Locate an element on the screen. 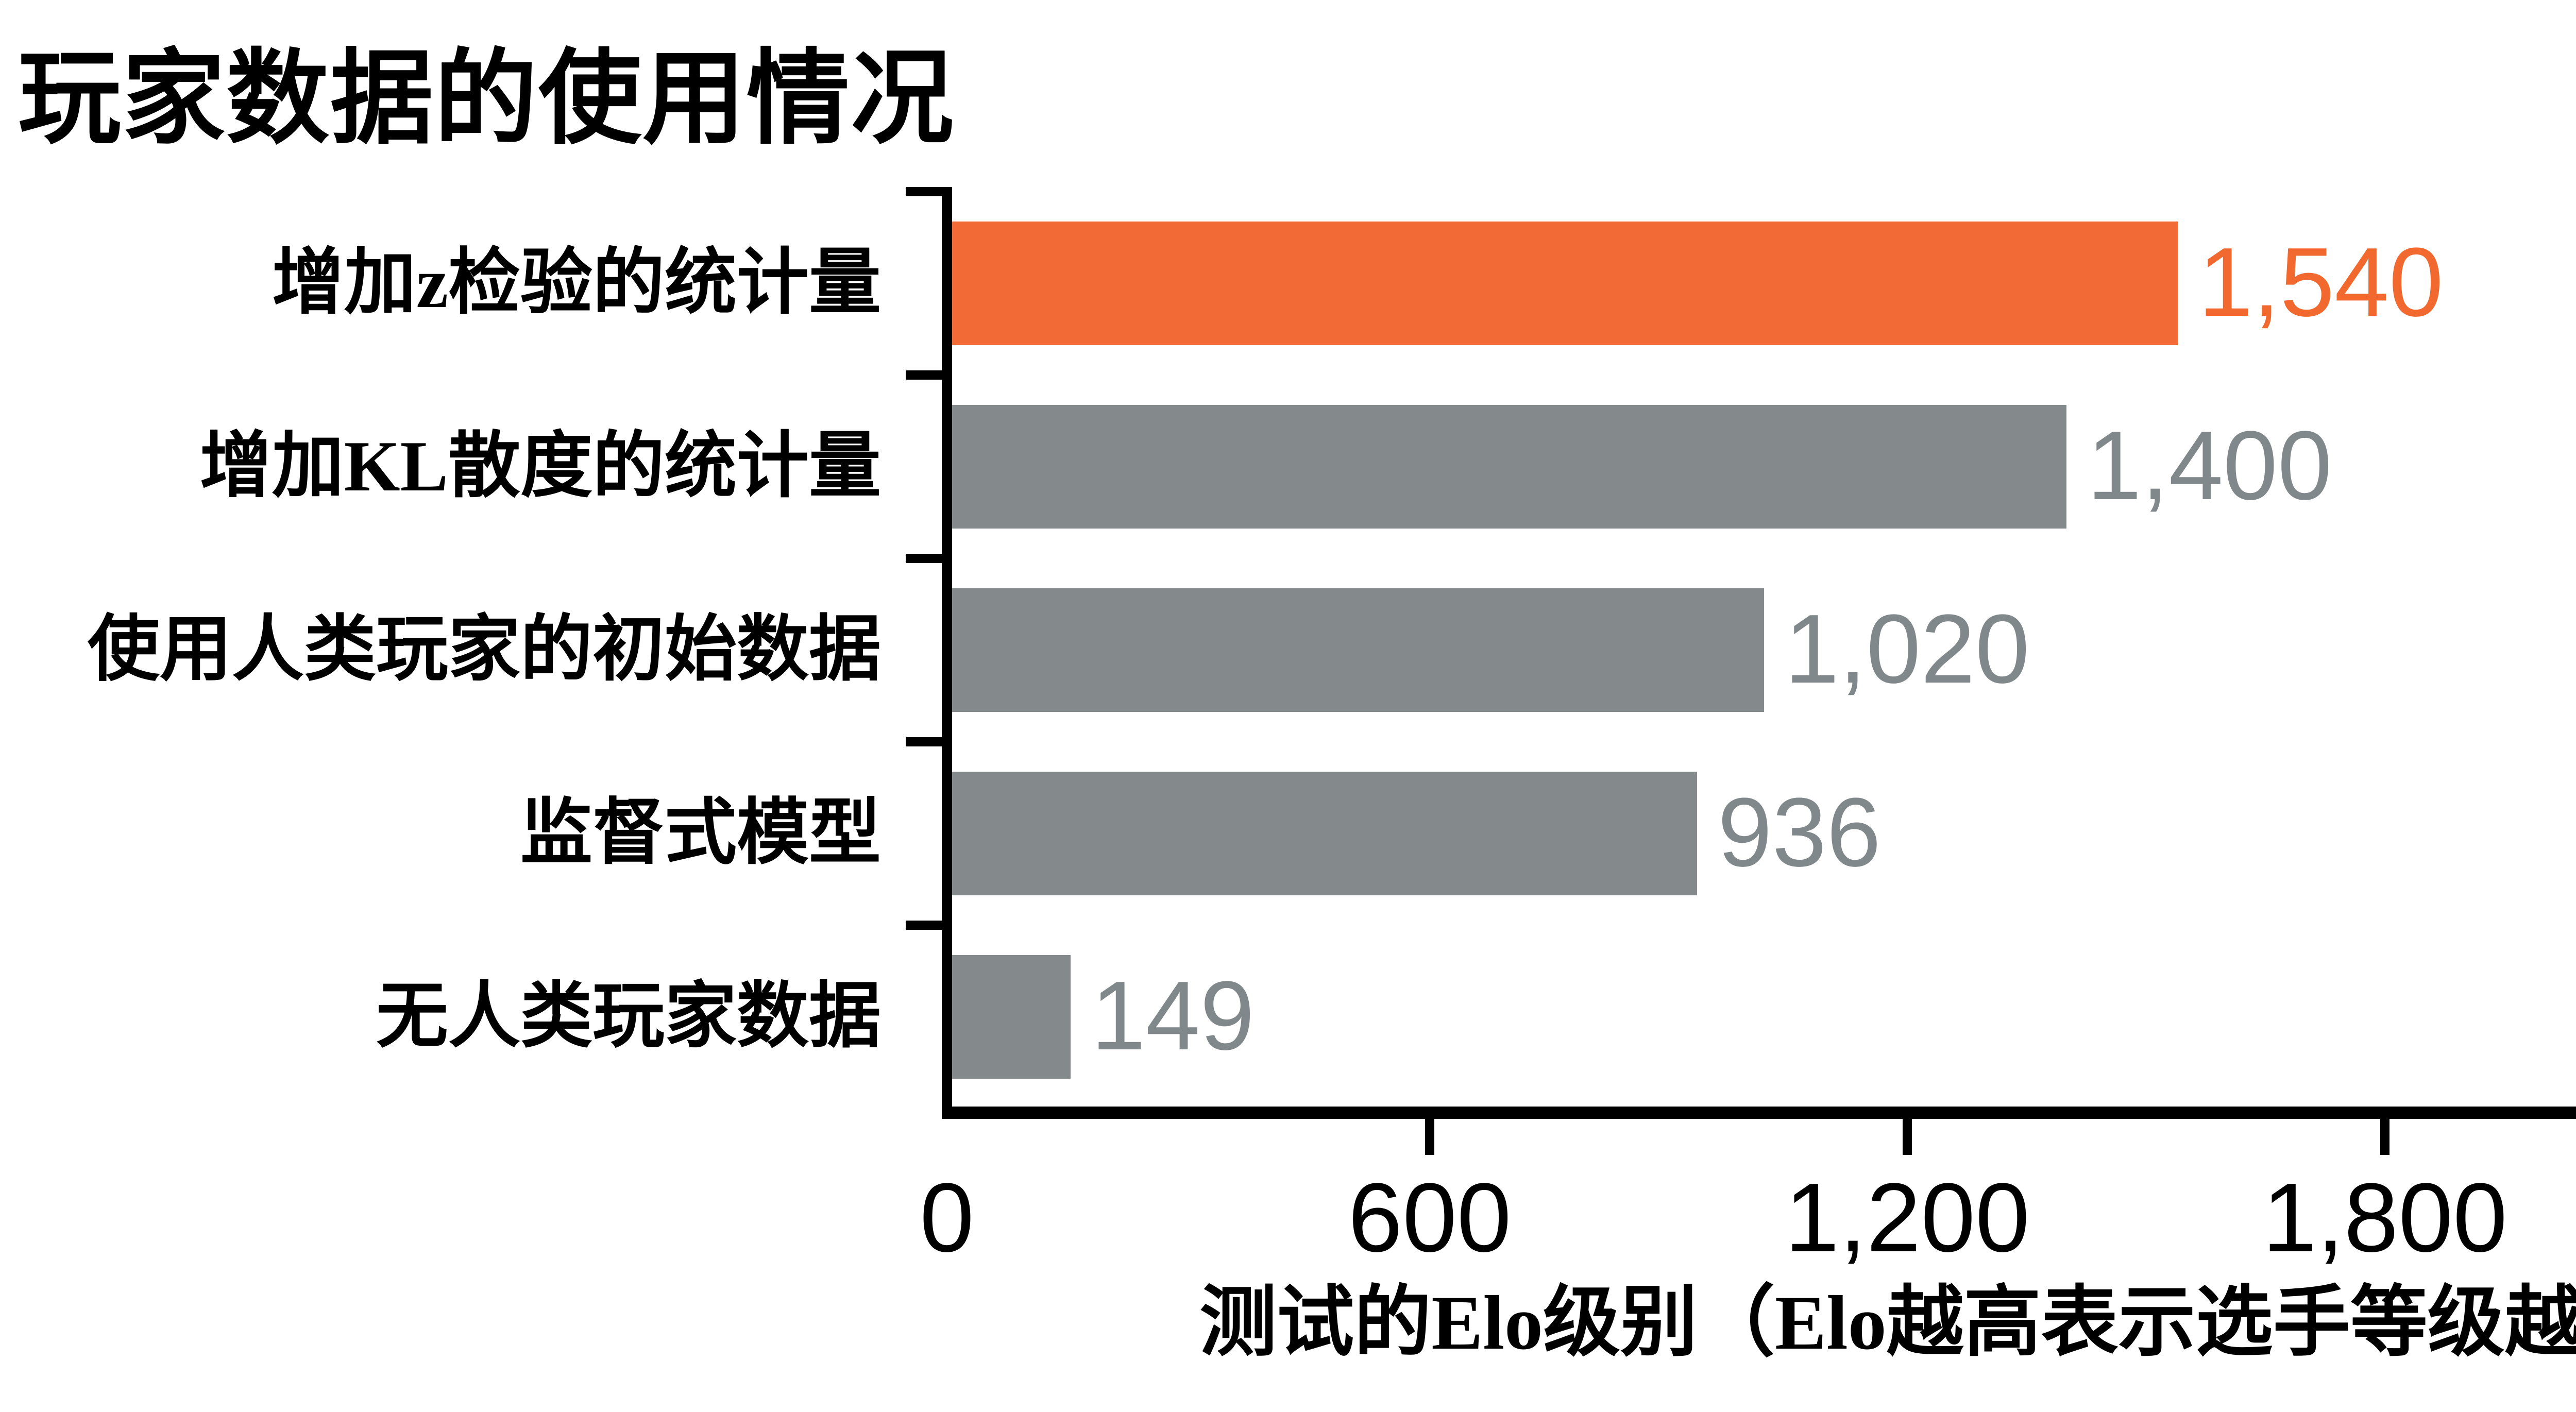  x-axis-title: 测试的Elo级别（Elo越高表示选手等级越高） is located at coordinates (1887, 1323).